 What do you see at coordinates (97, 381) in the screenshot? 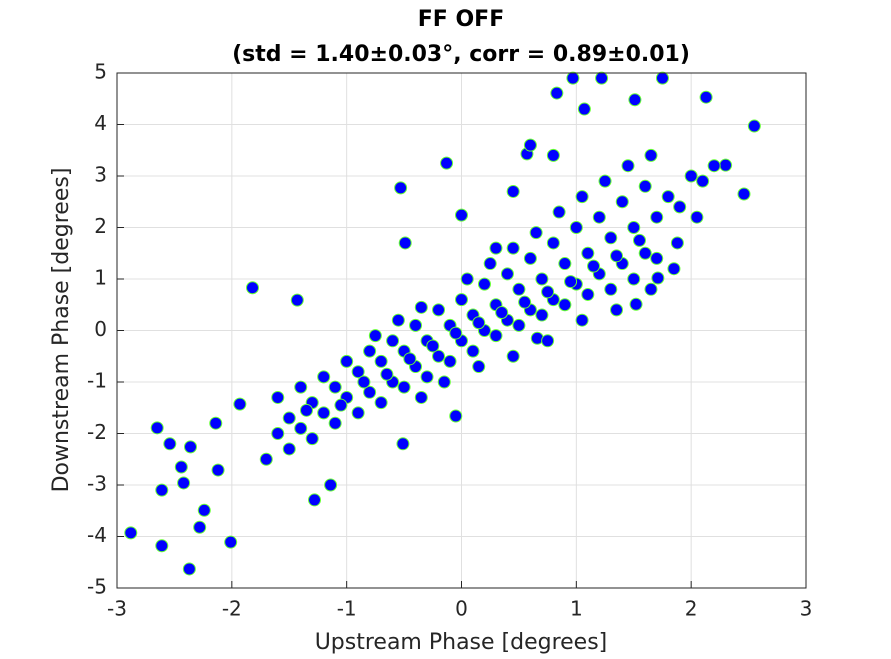
I see `y-tick-label: -1` at bounding box center [97, 381].